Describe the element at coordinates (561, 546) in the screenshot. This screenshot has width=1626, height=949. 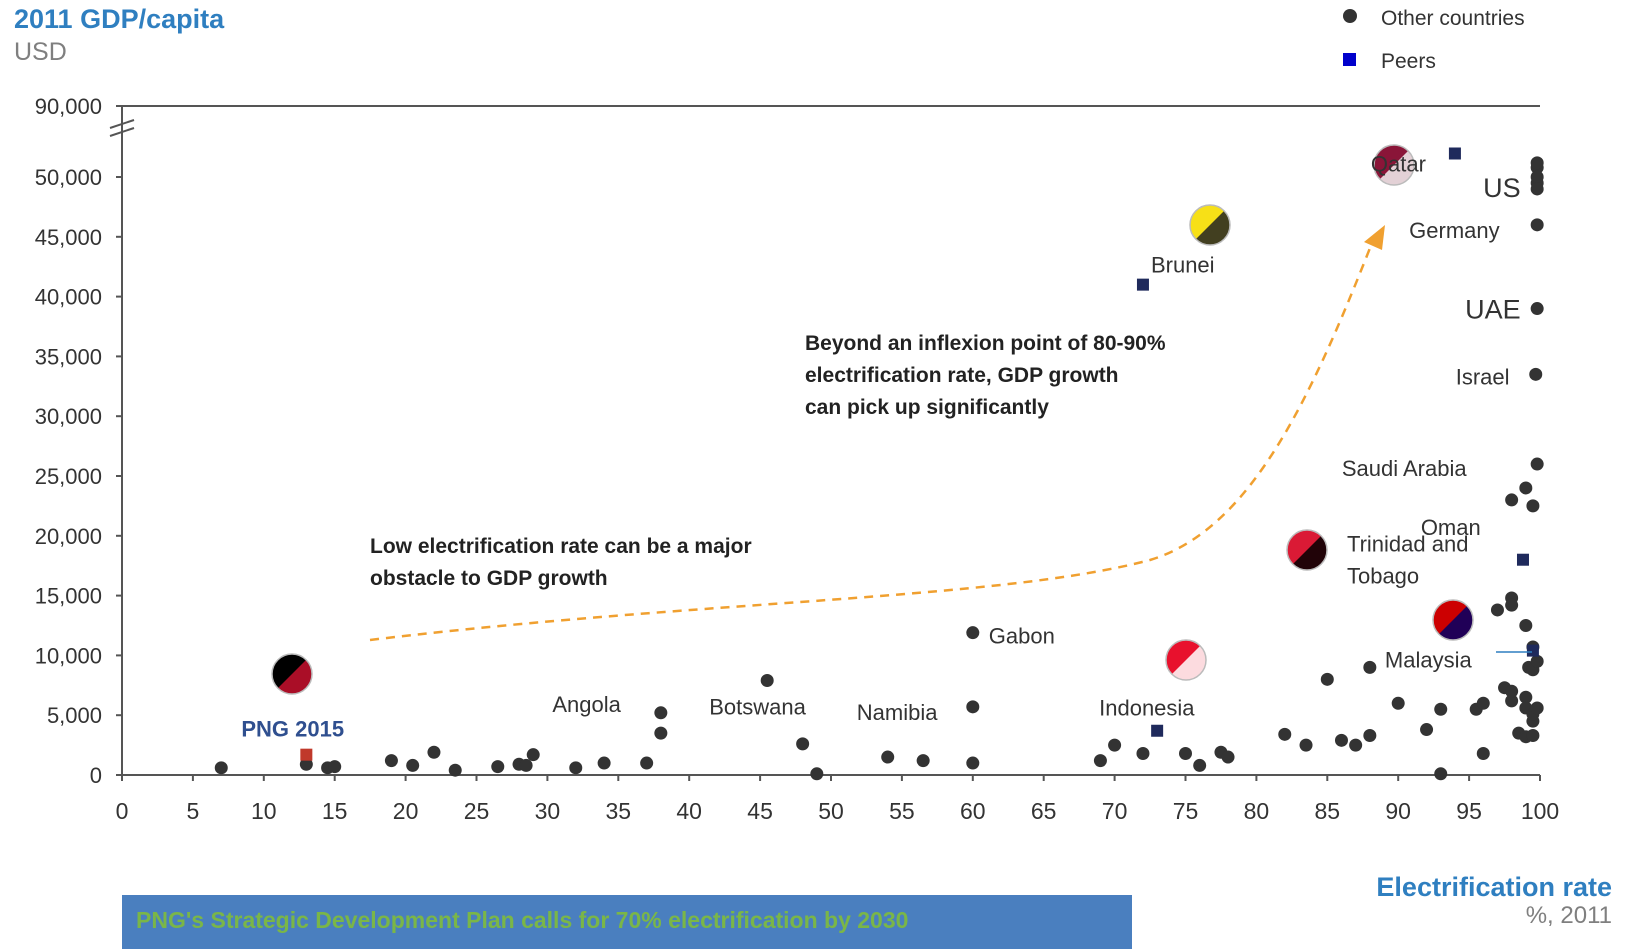
I see `annotation-text: Low electrification rate can be a major` at that location.